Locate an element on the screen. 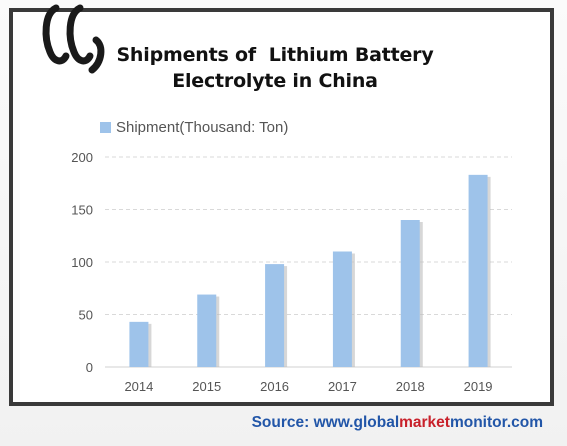  chart-title-line-1: Shipments of Lithium Battery is located at coordinates (275, 55).